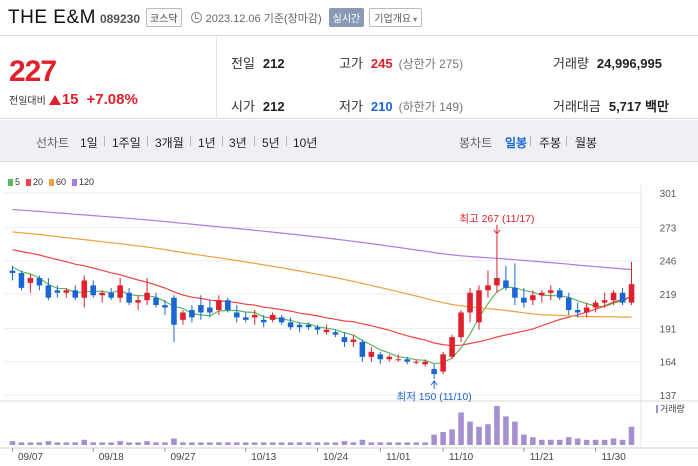  What do you see at coordinates (305, 143) in the screenshot?
I see `tab-10y: 10년` at bounding box center [305, 143].